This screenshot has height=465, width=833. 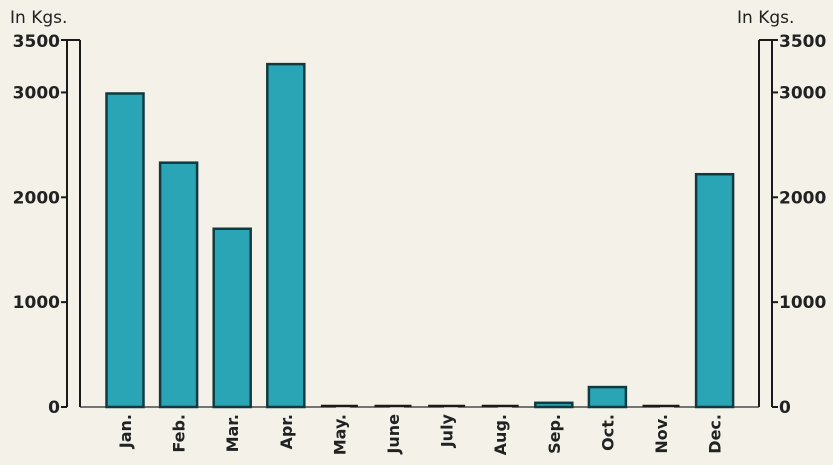 What do you see at coordinates (802, 42) in the screenshot?
I see `right-y-tick-label: 3500` at bounding box center [802, 42].